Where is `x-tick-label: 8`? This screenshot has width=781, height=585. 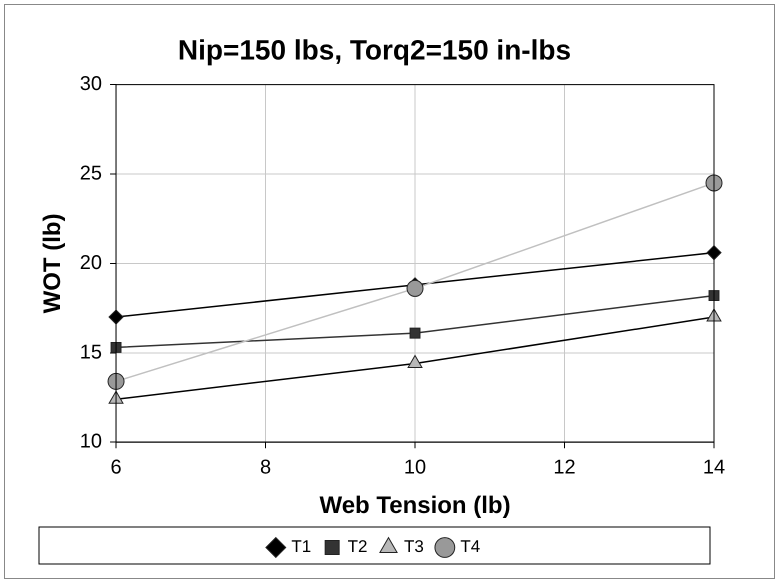
x-tick-label: 8 is located at coordinates (266, 467).